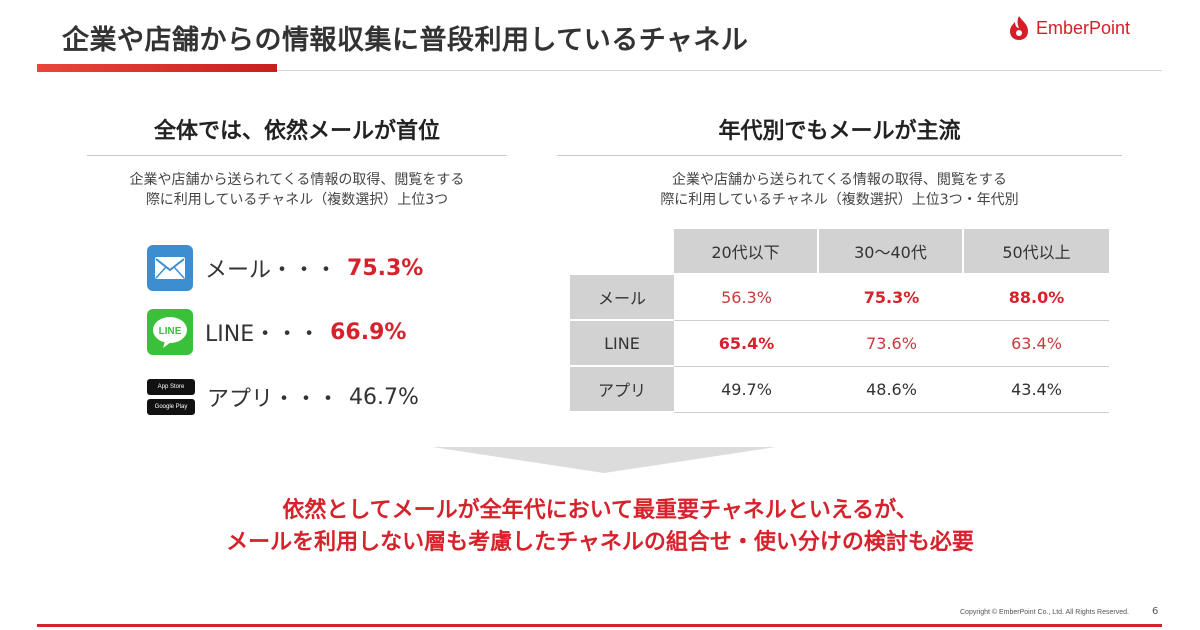 The width and height of the screenshot is (1200, 630). I want to click on page-title: 企業や店舗からの情報収集に普段利用しているチャネル, so click(405, 40).